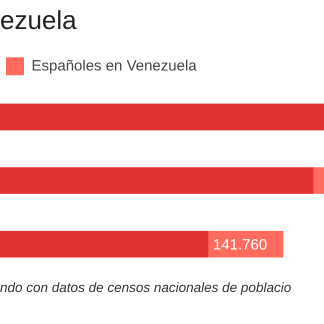  I want to click on text: ndo con datos de censos nacionales de poblacio, so click(146, 287).